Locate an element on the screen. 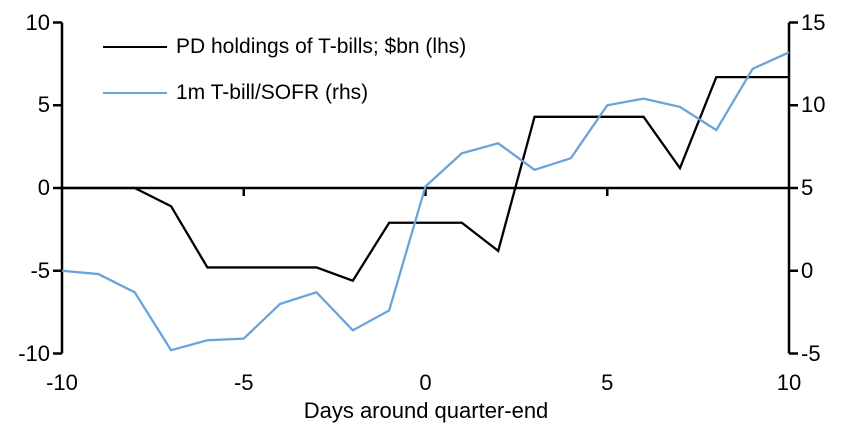  y-axis-right-tick-label: 0 is located at coordinates (807, 270).